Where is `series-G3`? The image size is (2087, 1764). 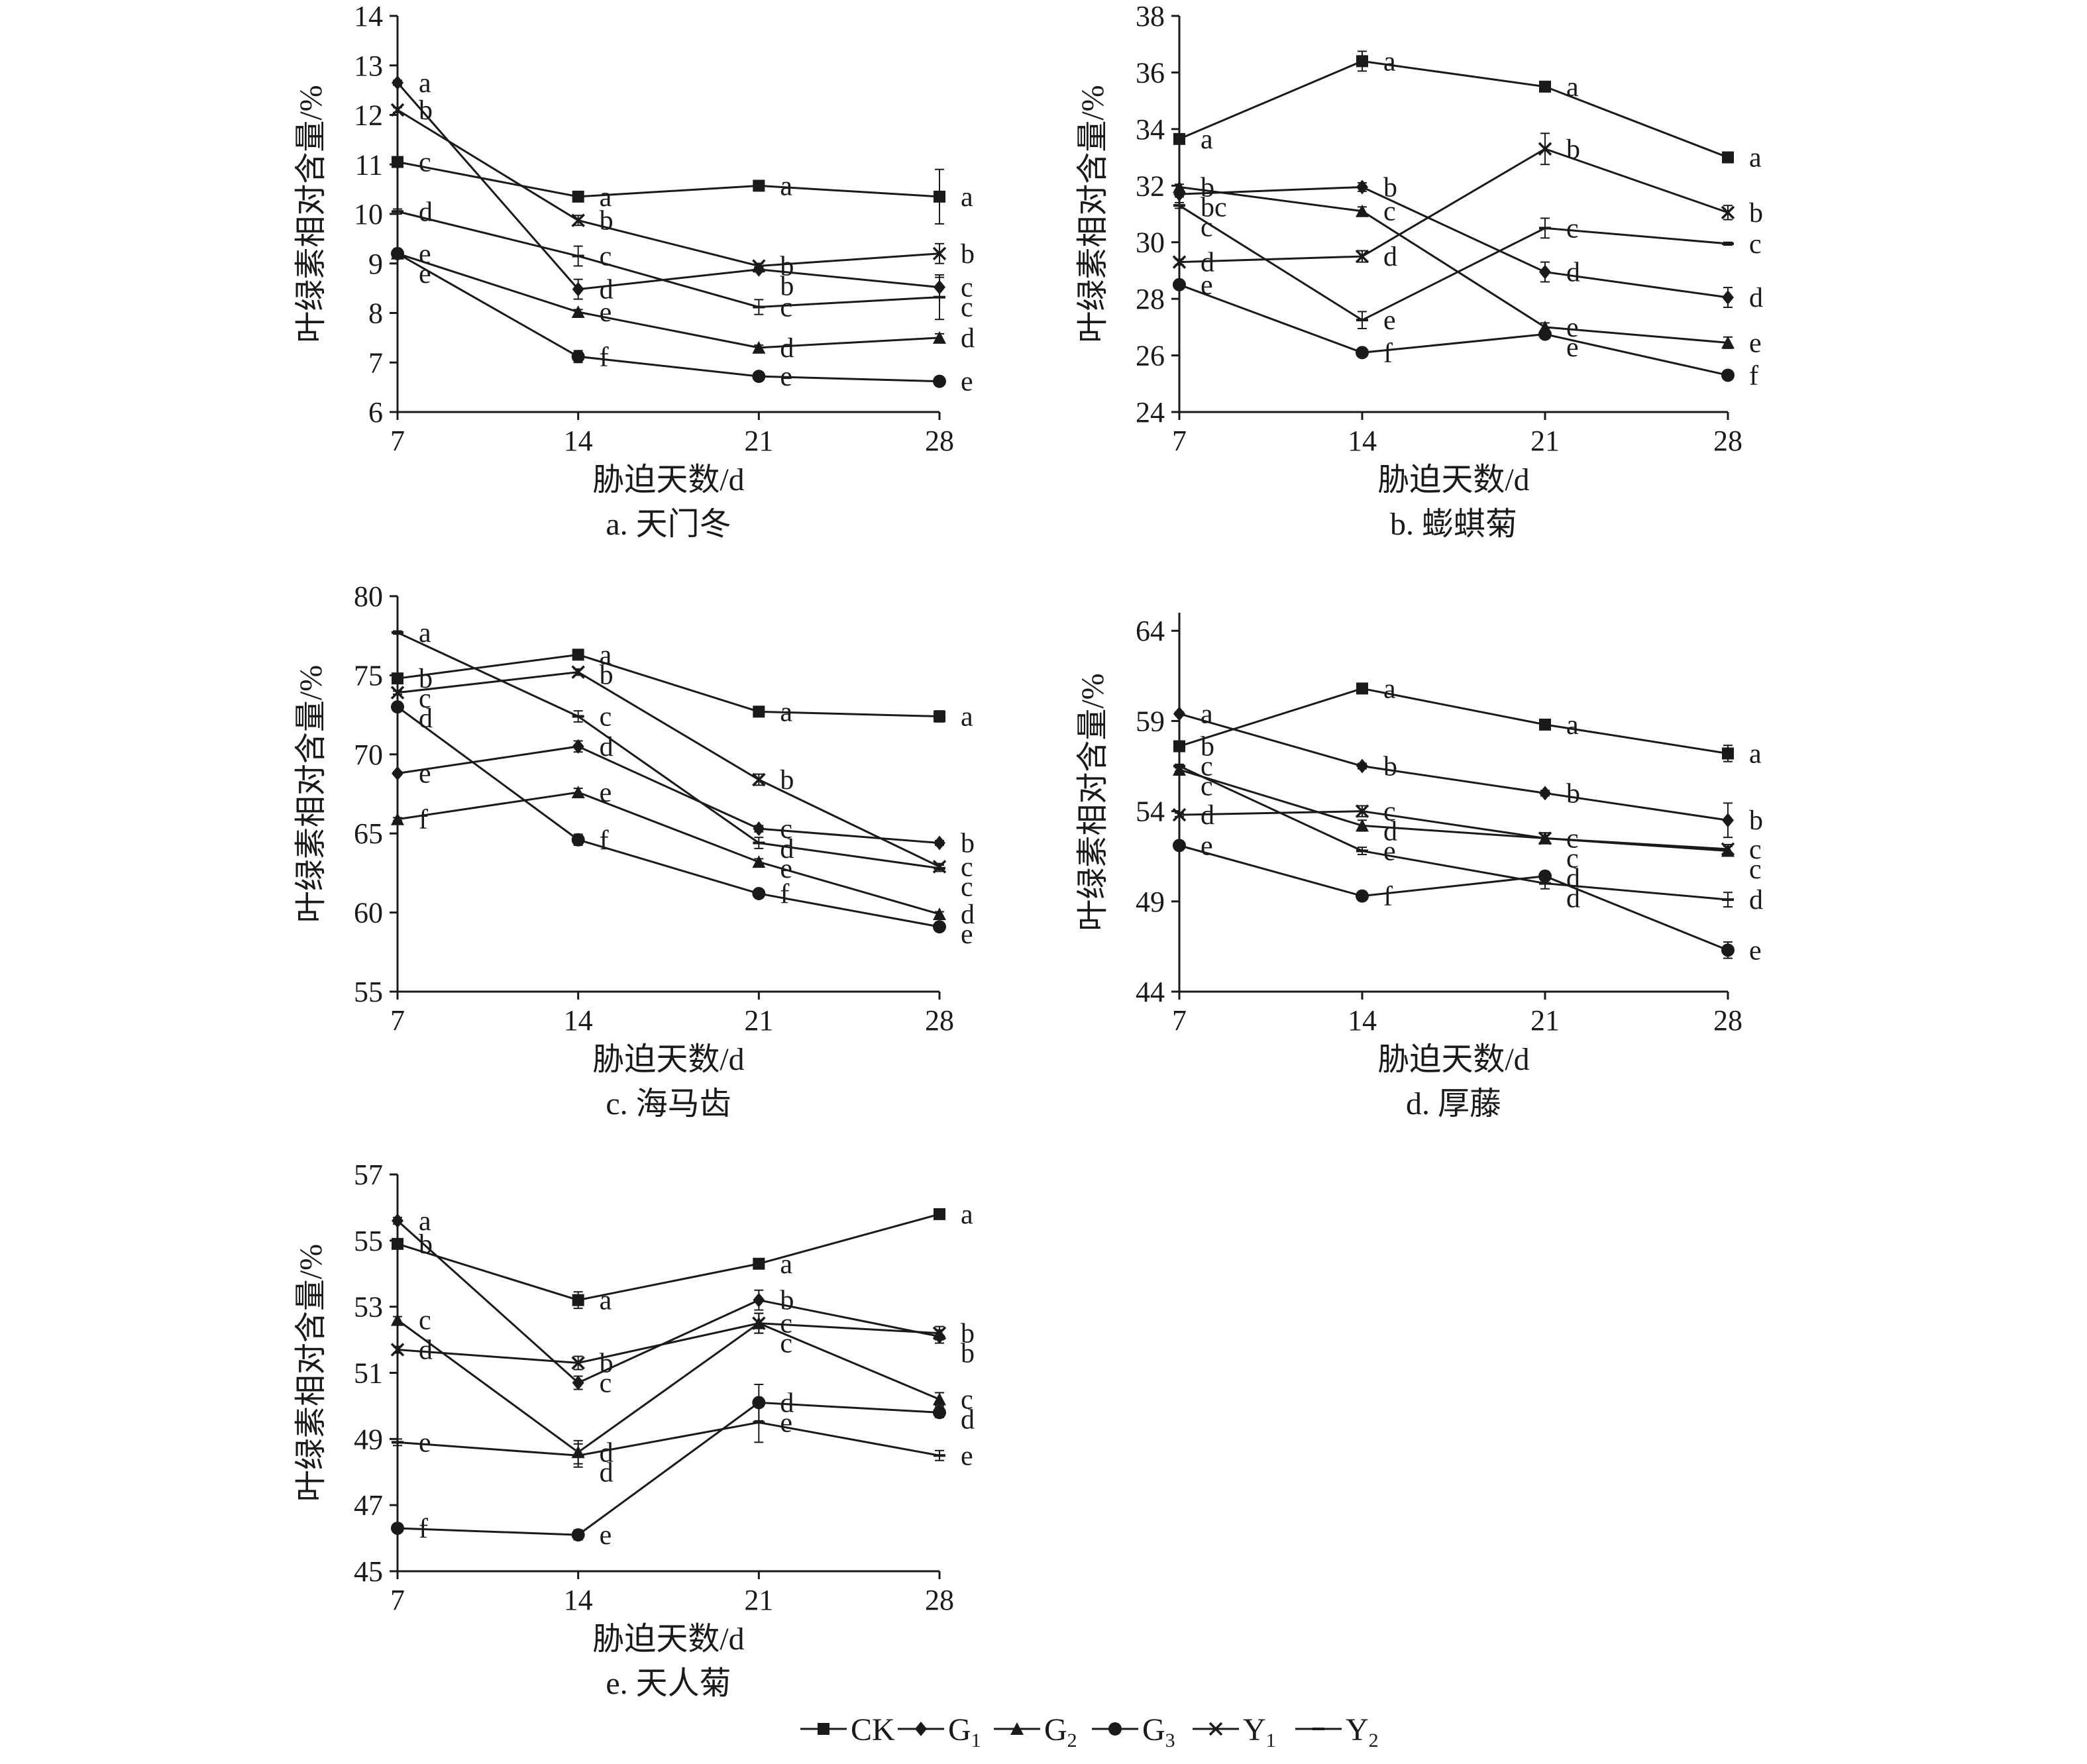
series-G3 is located at coordinates (669, 817).